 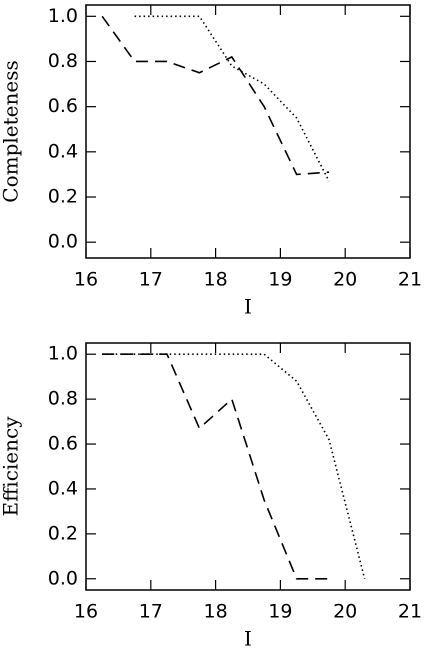 I want to click on y-axis-label: Completeness, so click(x=11, y=131).